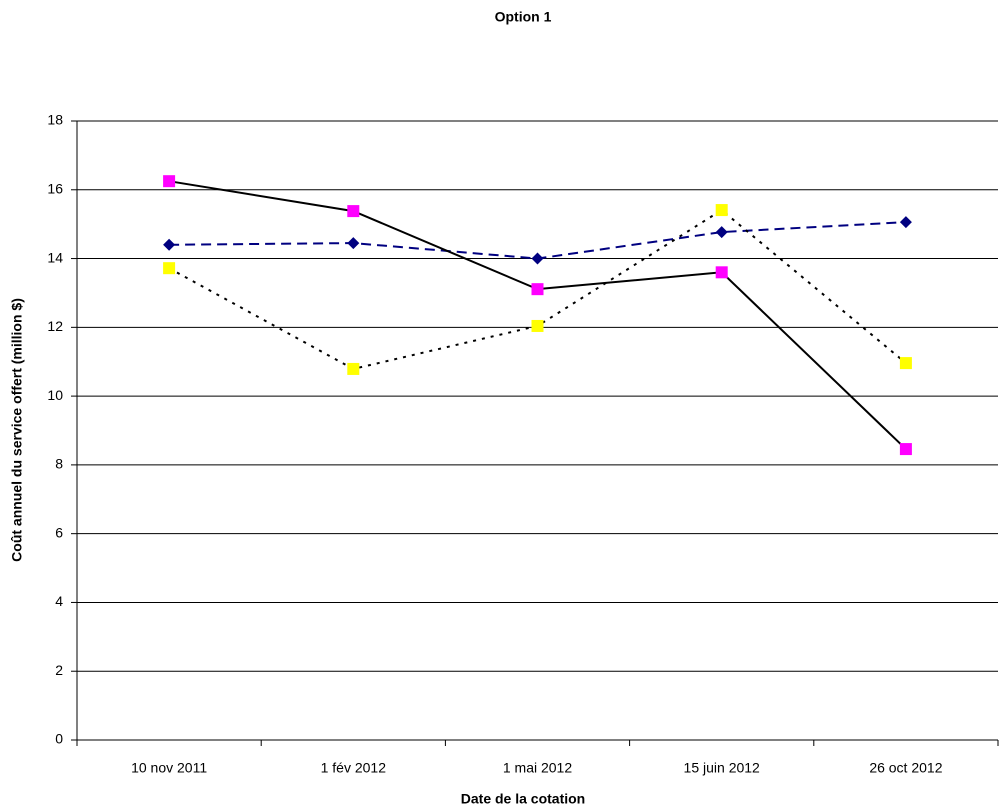 Image resolution: width=1000 pixels, height=810 pixels. What do you see at coordinates (537, 768) in the screenshot?
I see `x-tick-label: 1 mai 2012` at bounding box center [537, 768].